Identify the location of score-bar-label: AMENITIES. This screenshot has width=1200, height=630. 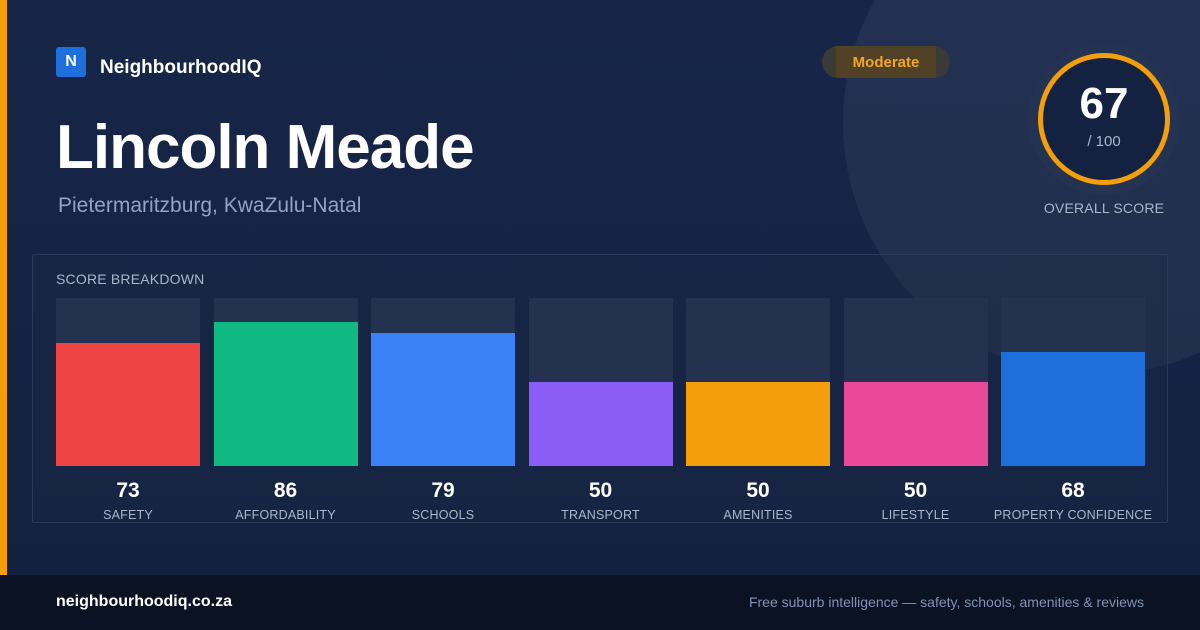
(758, 515).